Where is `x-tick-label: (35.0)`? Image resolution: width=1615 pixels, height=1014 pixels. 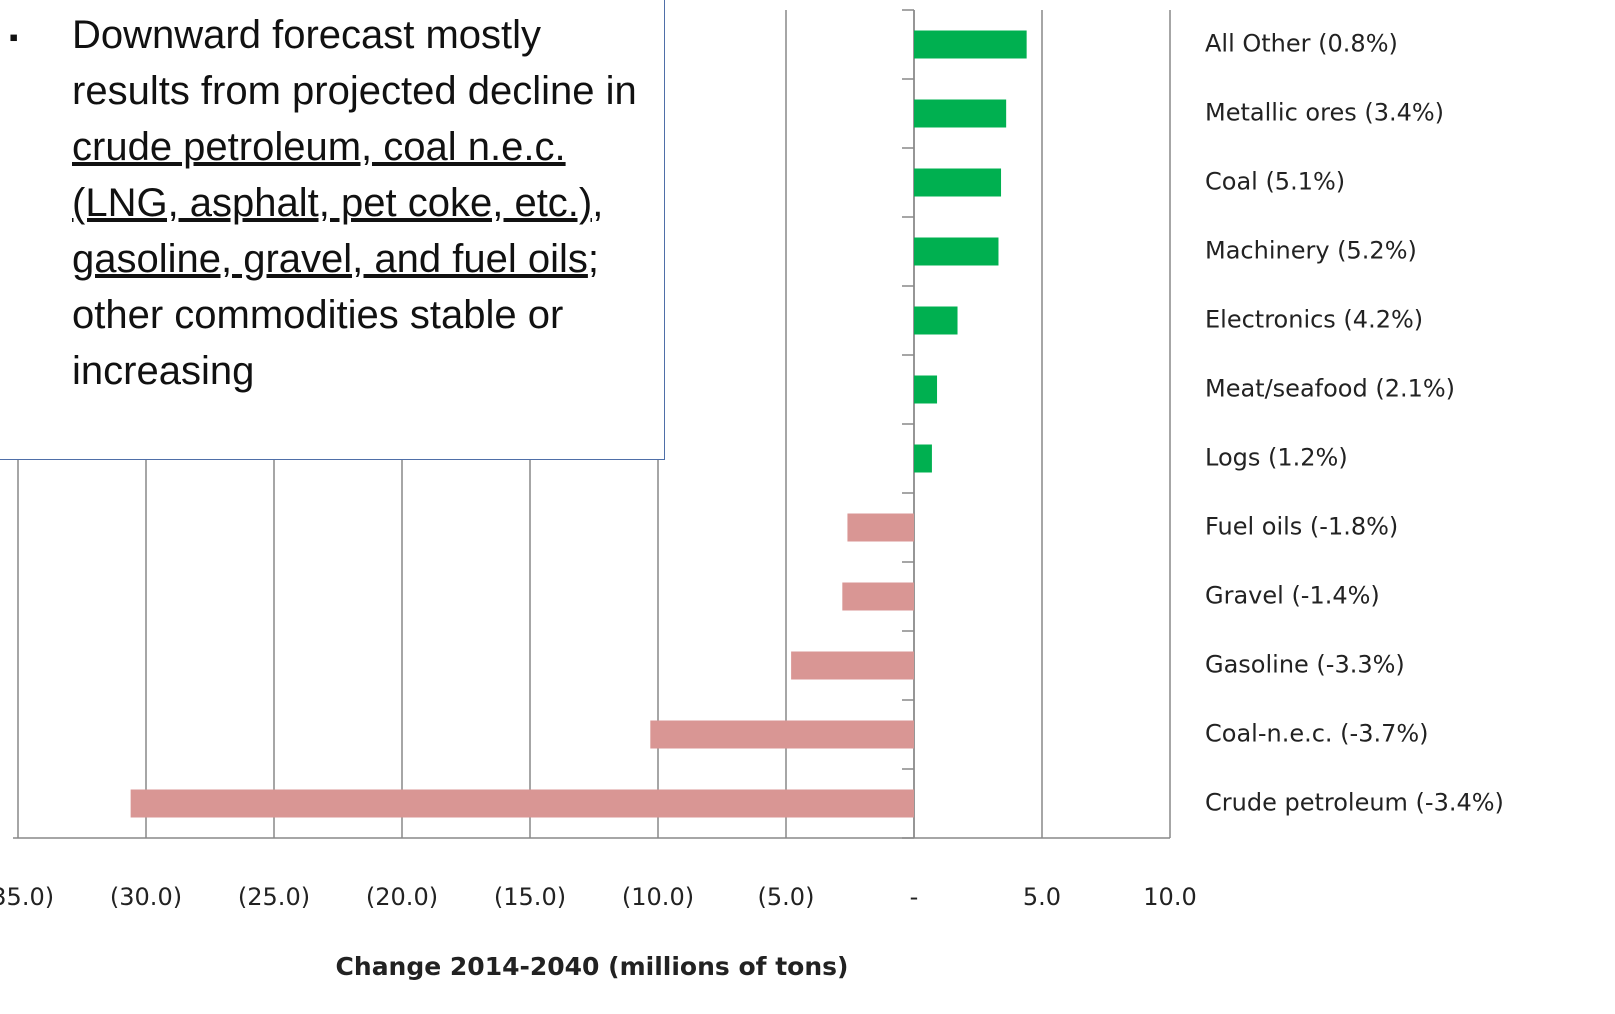
x-tick-label: (35.0) is located at coordinates (27, 897).